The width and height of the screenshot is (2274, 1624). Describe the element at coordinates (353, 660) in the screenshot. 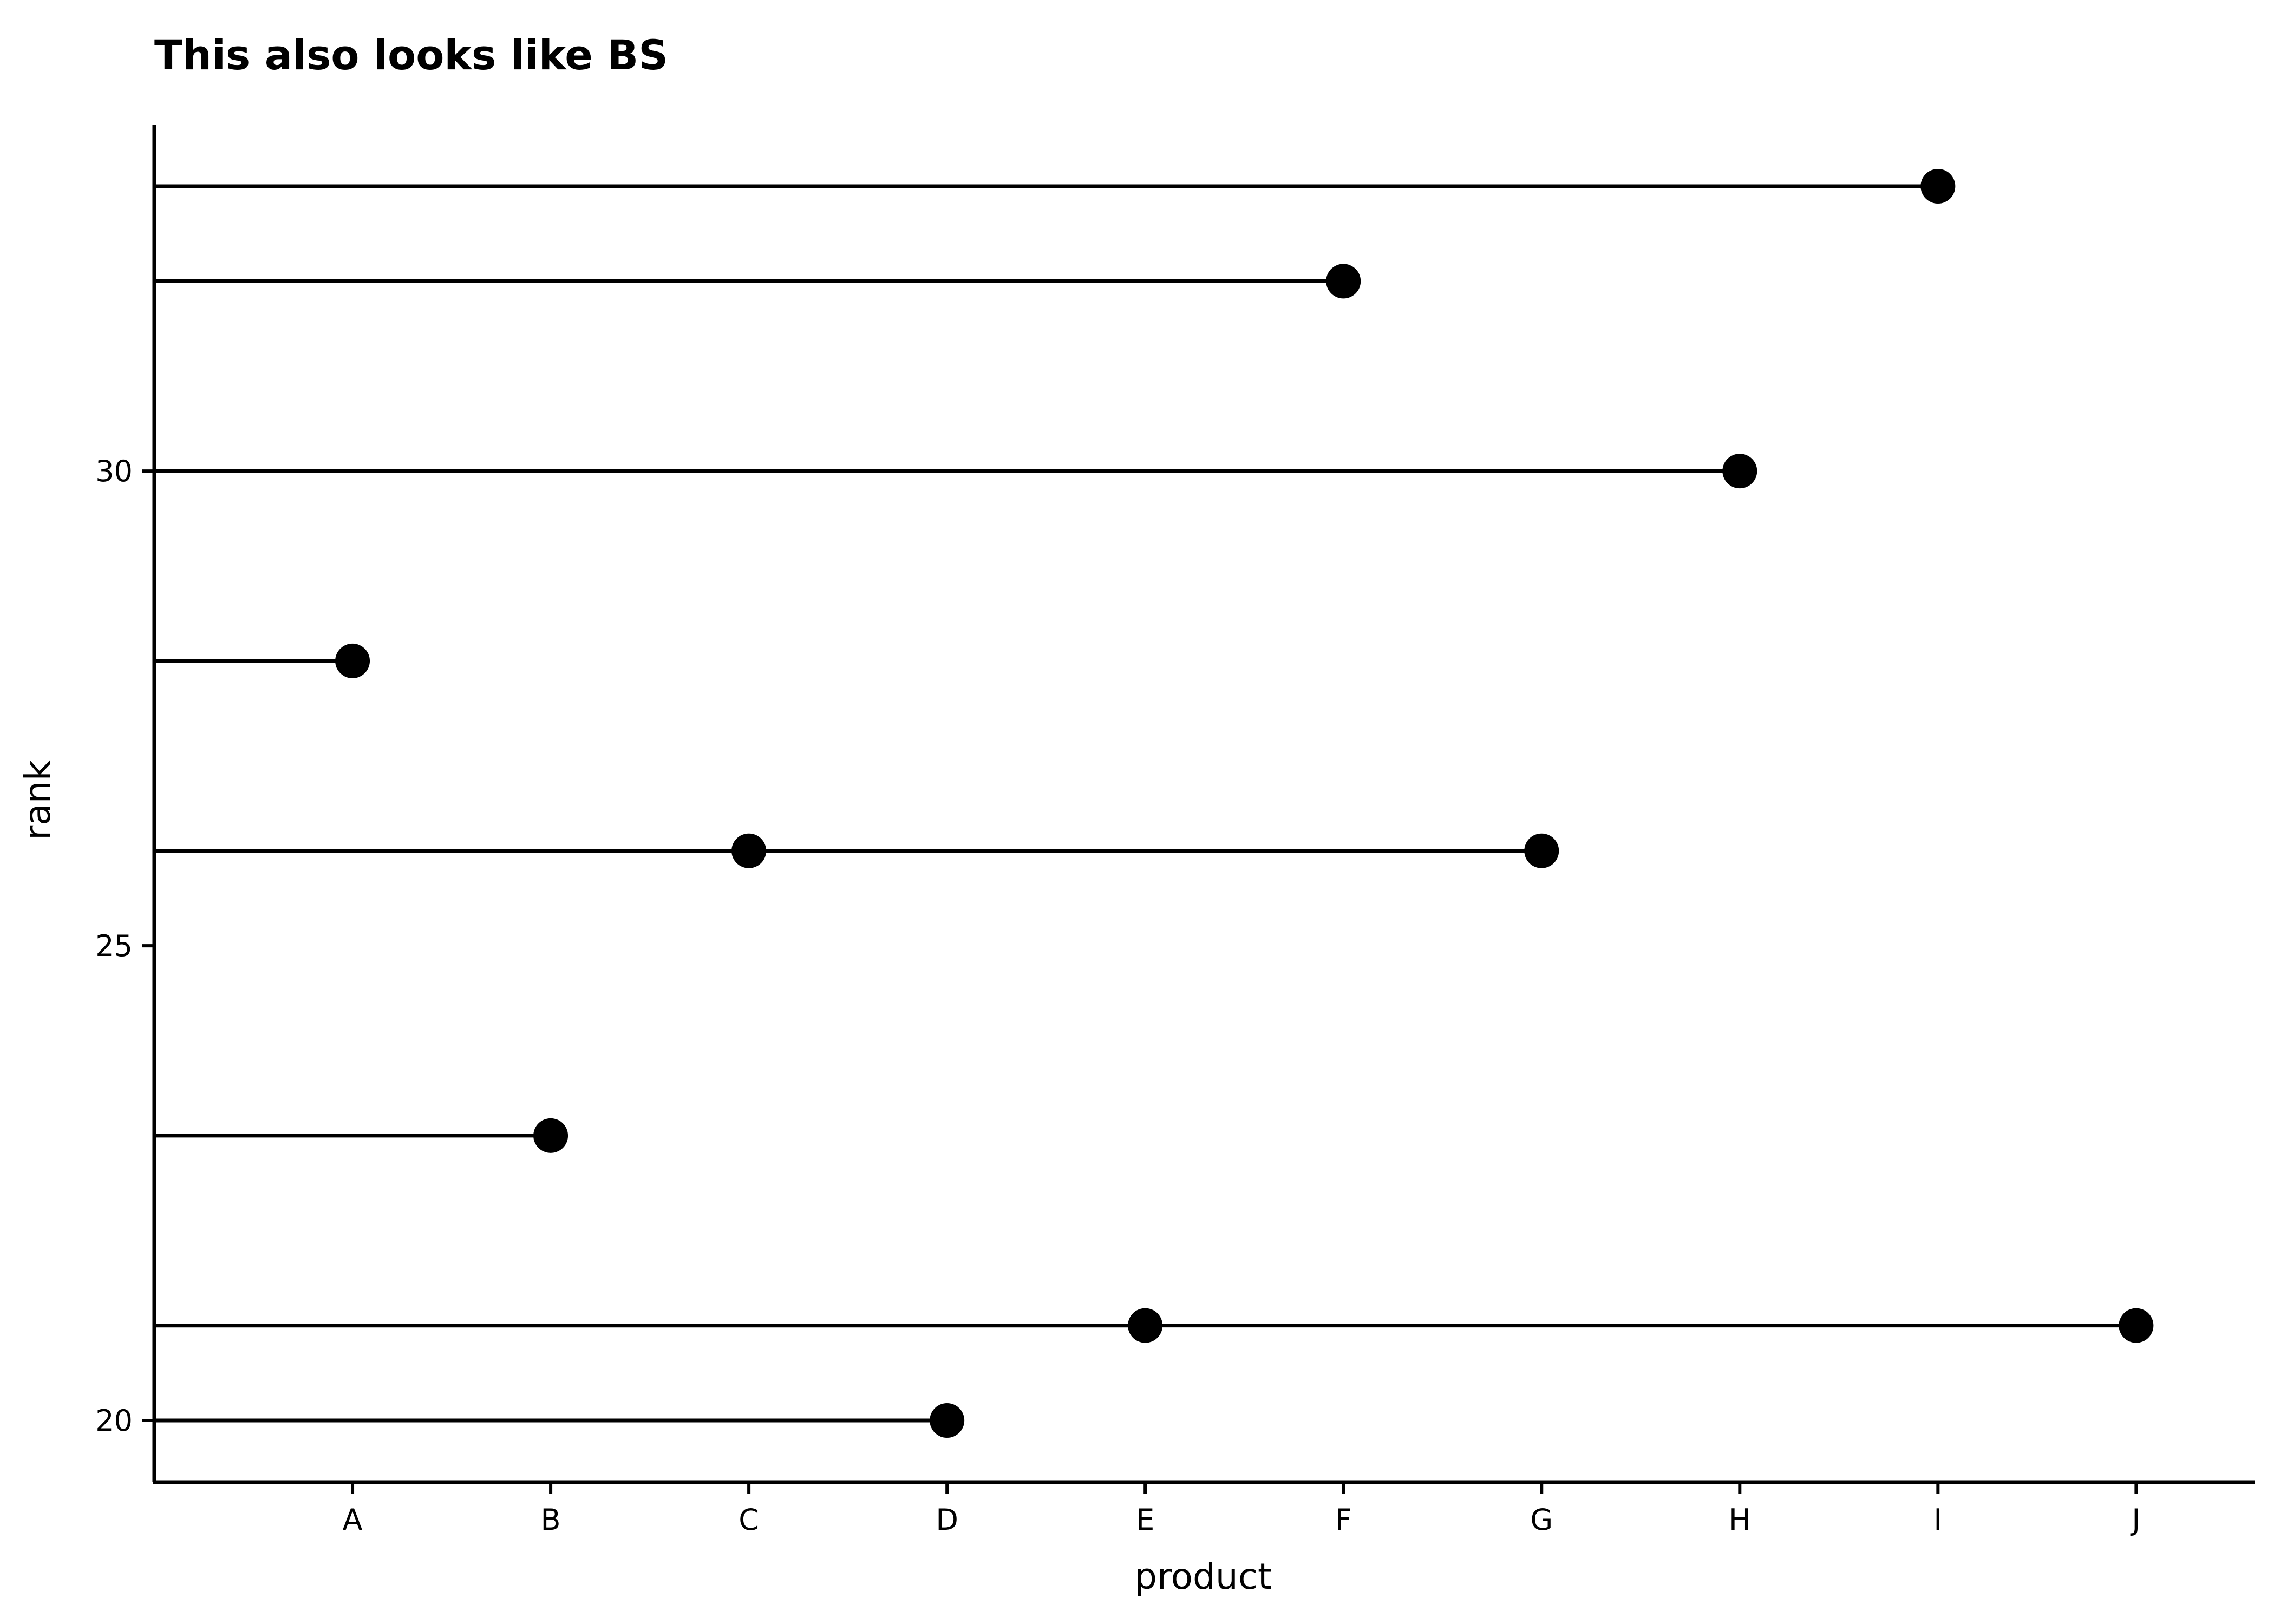

I see `point-A` at that location.